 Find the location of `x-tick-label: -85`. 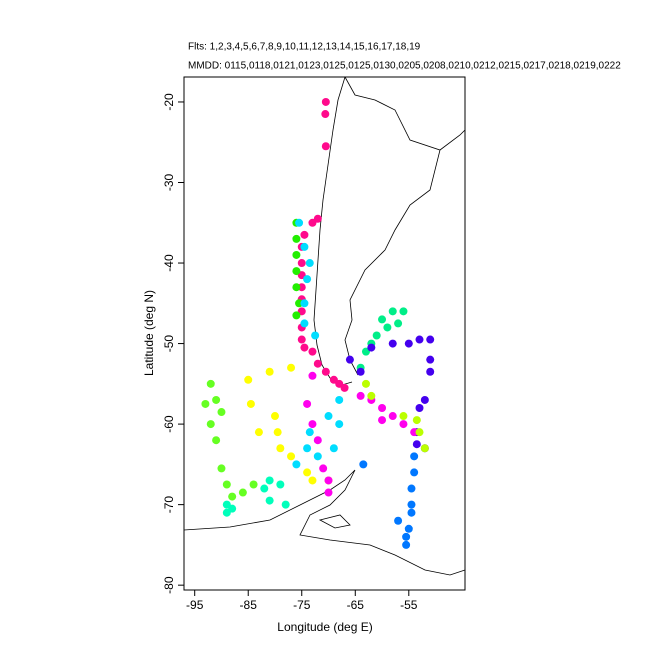

x-tick-label: -85 is located at coordinates (249, 605).